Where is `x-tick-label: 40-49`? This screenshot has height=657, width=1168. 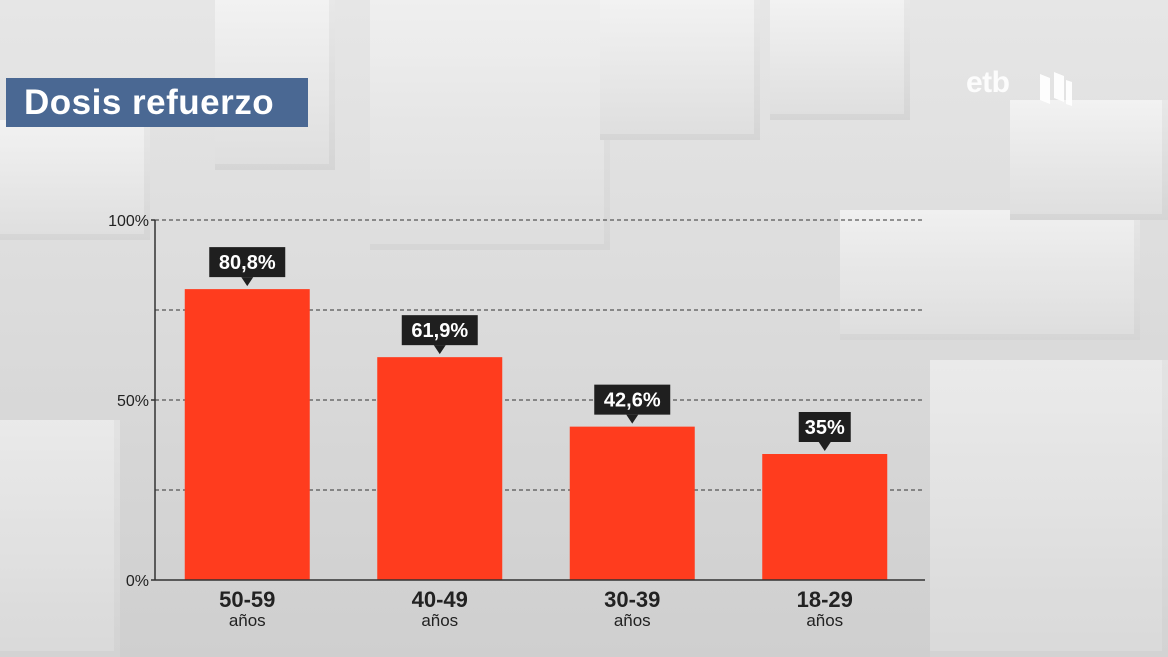
x-tick-label: 40-49 is located at coordinates (440, 599).